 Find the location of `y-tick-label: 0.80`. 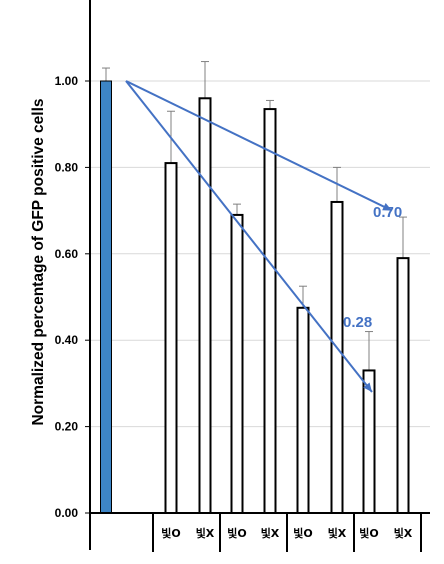

y-tick-label: 0.80 is located at coordinates (67, 167).